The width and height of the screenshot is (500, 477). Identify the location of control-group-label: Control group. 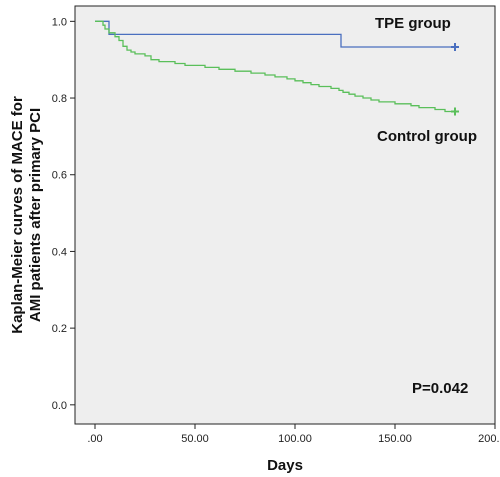
(427, 136).